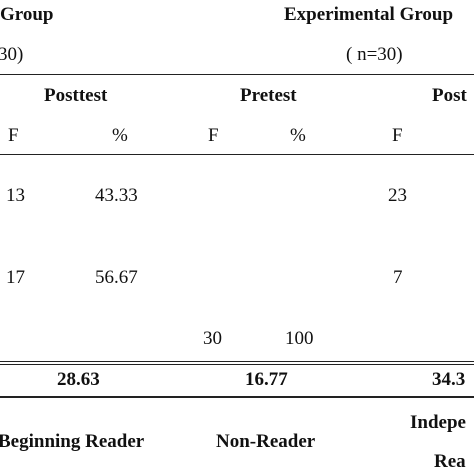 The image size is (474, 474). What do you see at coordinates (12, 54) in the screenshot?
I see `control-group-n: 30)` at bounding box center [12, 54].